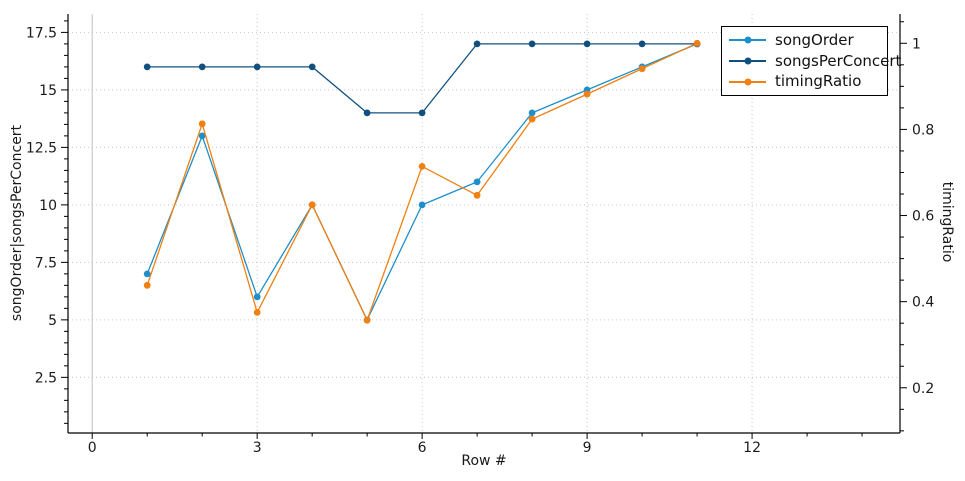 The height and width of the screenshot is (481, 965). What do you see at coordinates (818, 81) in the screenshot?
I see `legend-label: timingRatio` at bounding box center [818, 81].